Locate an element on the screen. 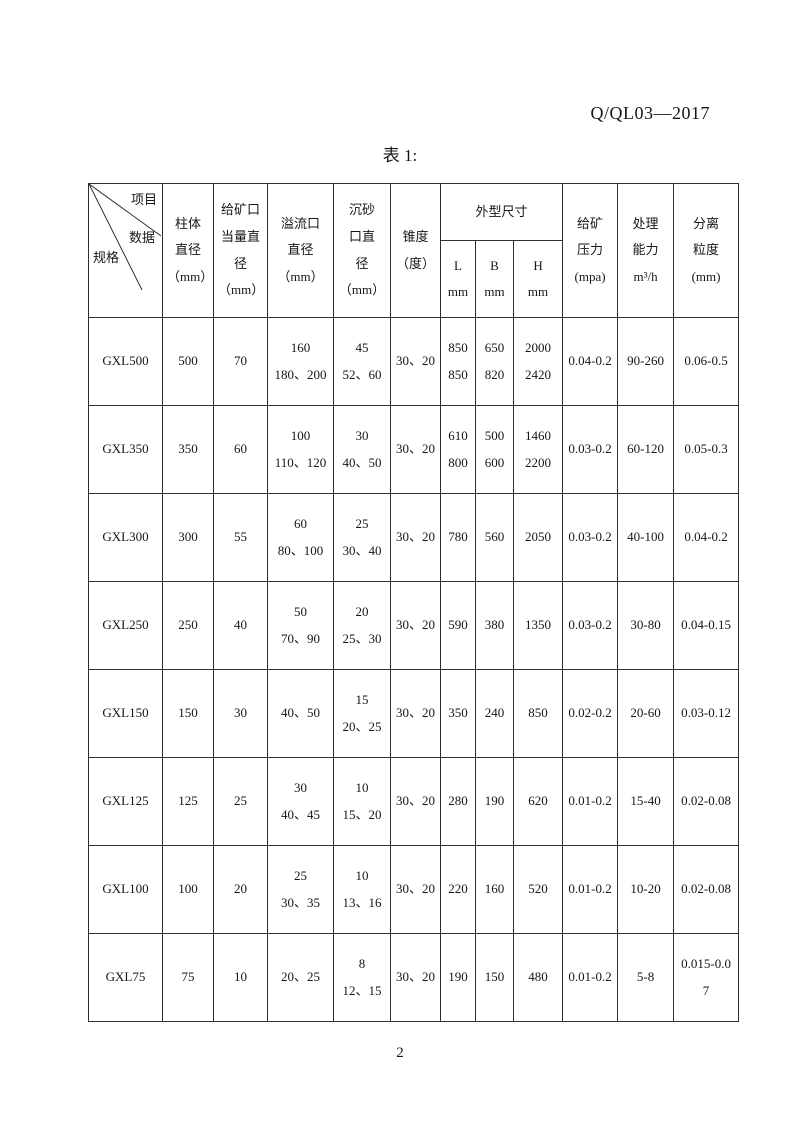 The image size is (800, 1132). doc-number: Q/QL03—2017 is located at coordinates (650, 113).